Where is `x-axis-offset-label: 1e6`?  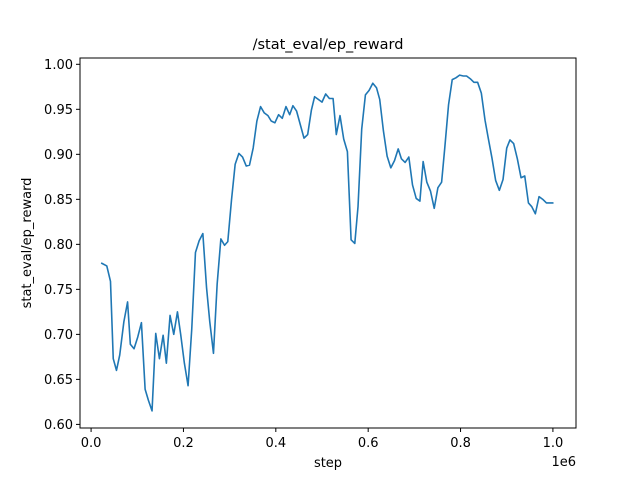 x-axis-offset-label: 1e6 is located at coordinates (563, 462).